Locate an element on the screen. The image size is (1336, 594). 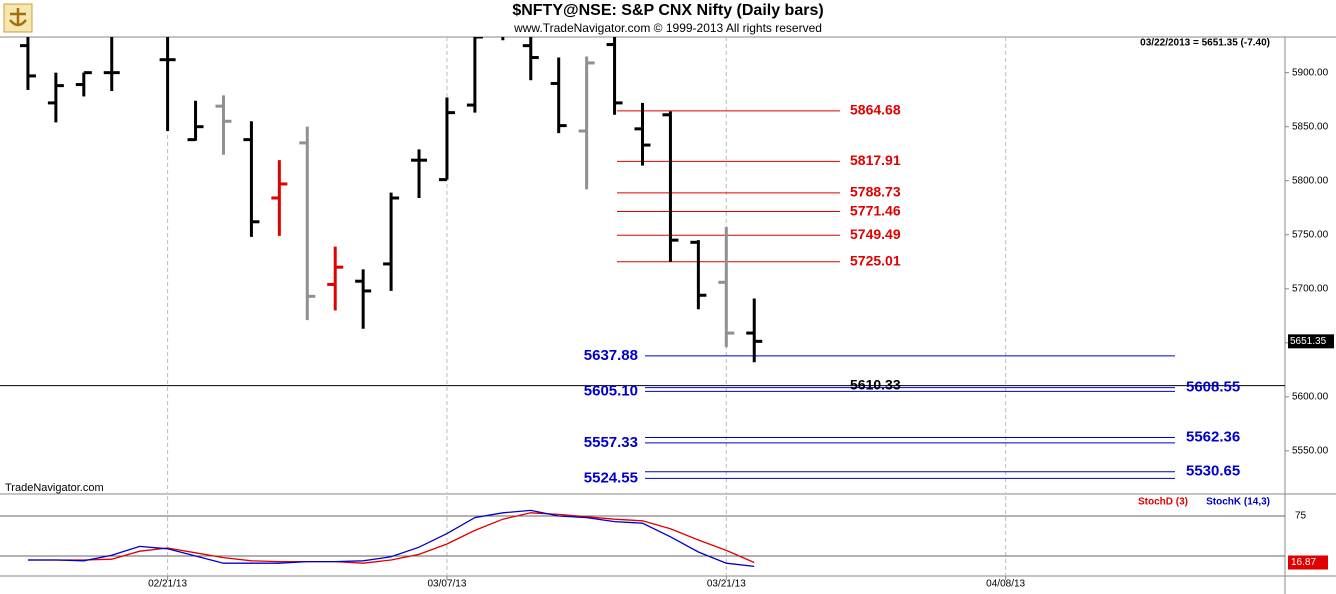
support-label: 5605.10 is located at coordinates (611, 390).